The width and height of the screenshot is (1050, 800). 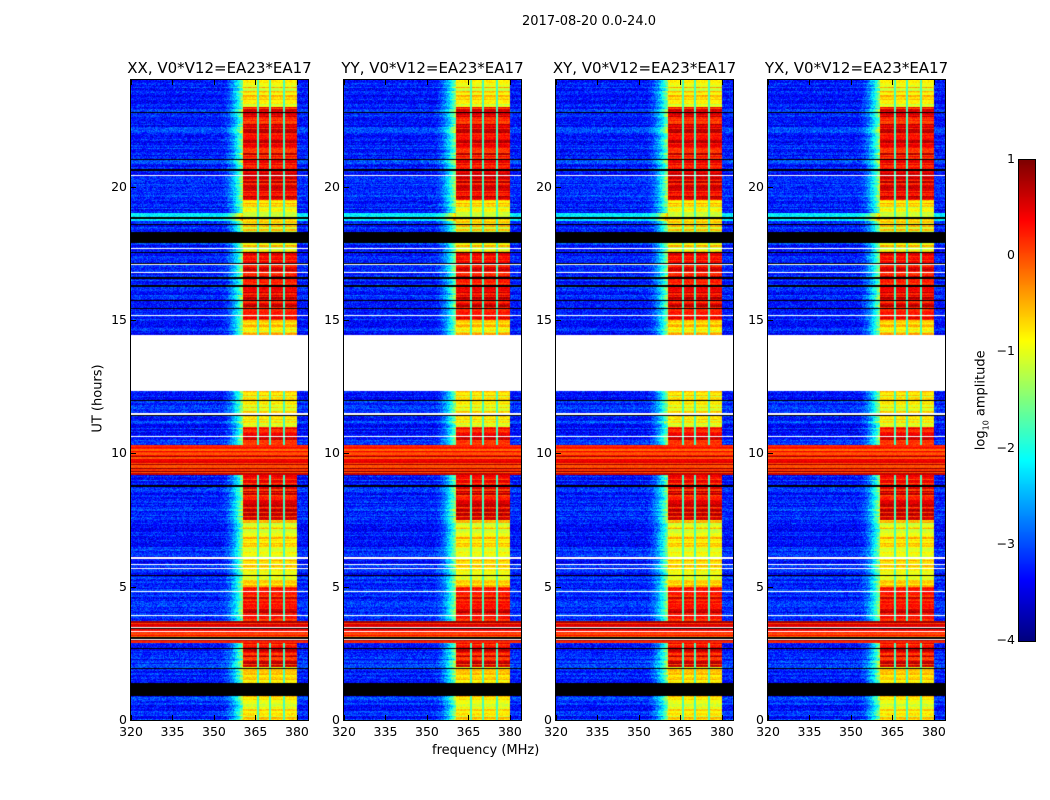 I want to click on colorbar-tick-label: −2, so click(x=1005, y=447).